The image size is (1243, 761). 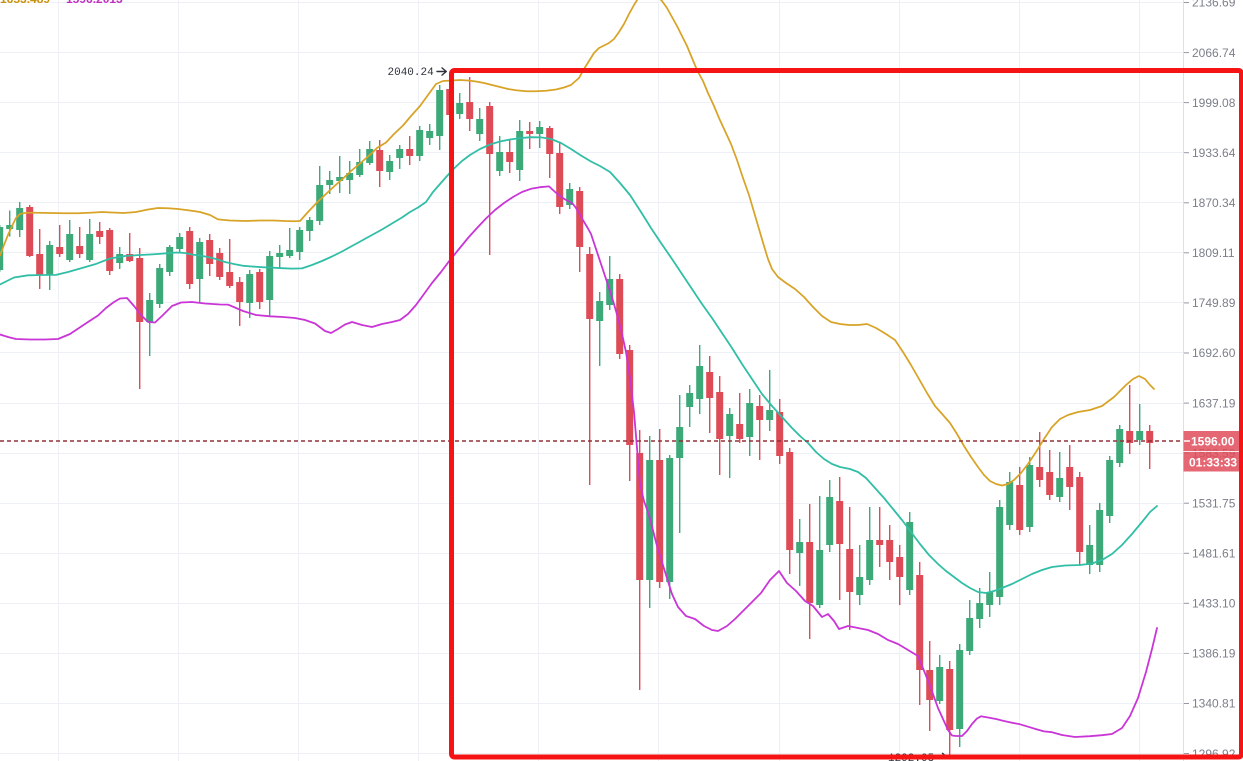 What do you see at coordinates (1214, 403) in the screenshot?
I see `svg-text: 1637.19` at bounding box center [1214, 403].